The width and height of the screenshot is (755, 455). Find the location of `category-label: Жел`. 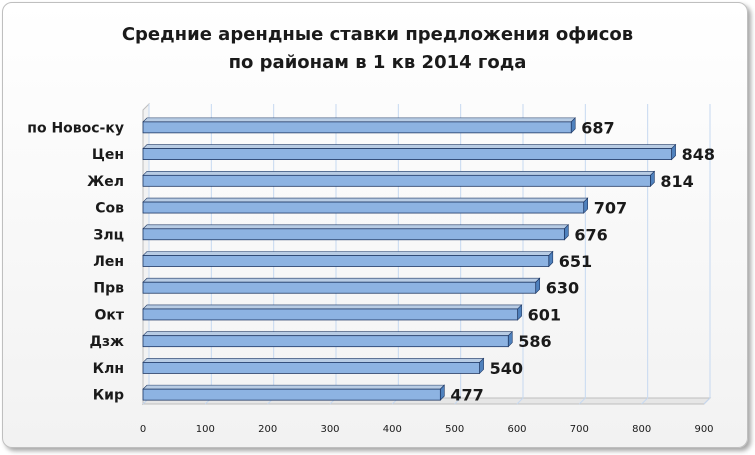

category-label: Жел is located at coordinates (105, 182).